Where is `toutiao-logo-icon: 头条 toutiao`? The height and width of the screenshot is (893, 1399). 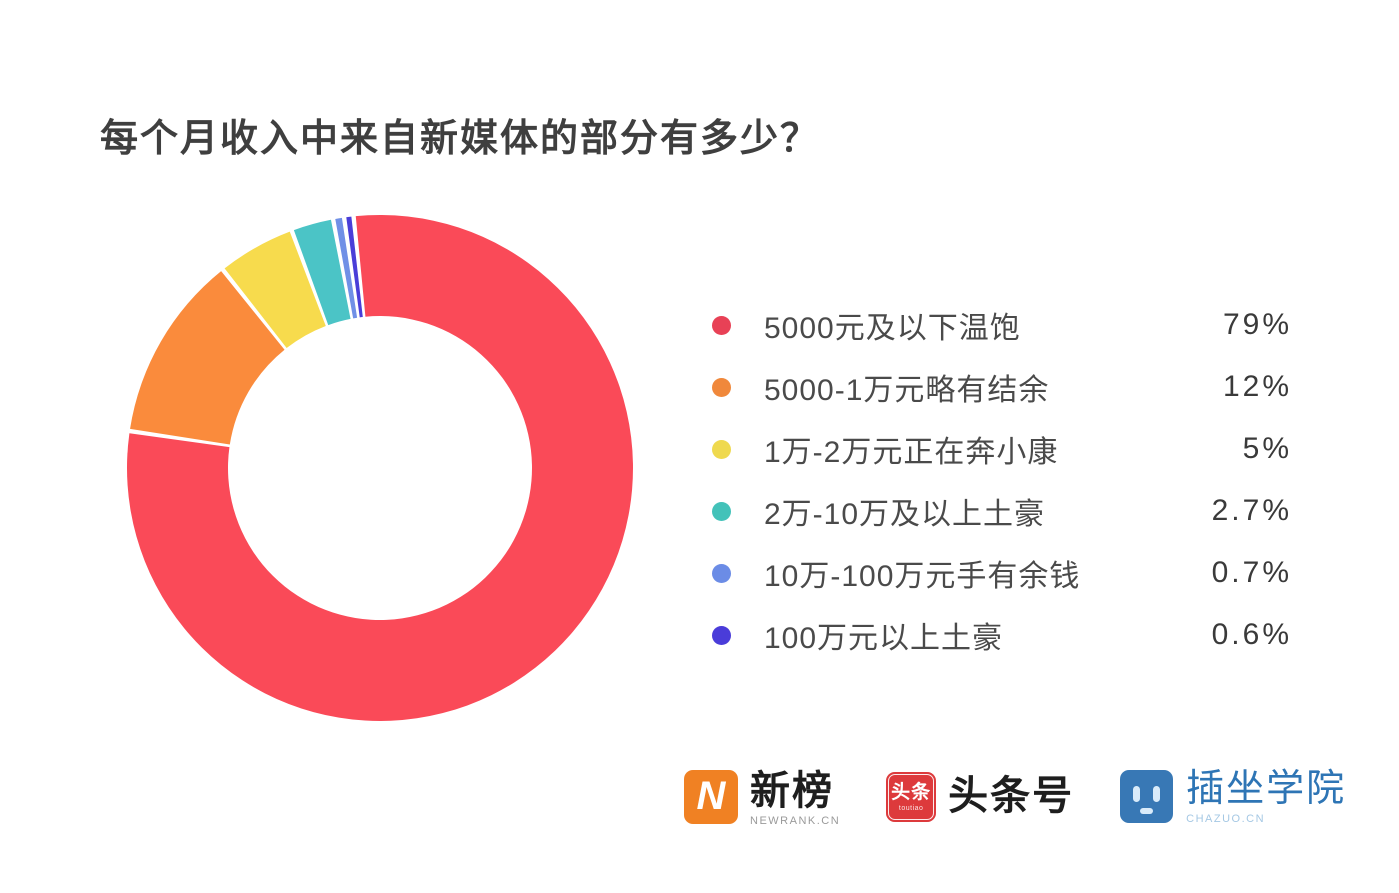 toutiao-logo-icon: 头条 toutiao is located at coordinates (911, 797).